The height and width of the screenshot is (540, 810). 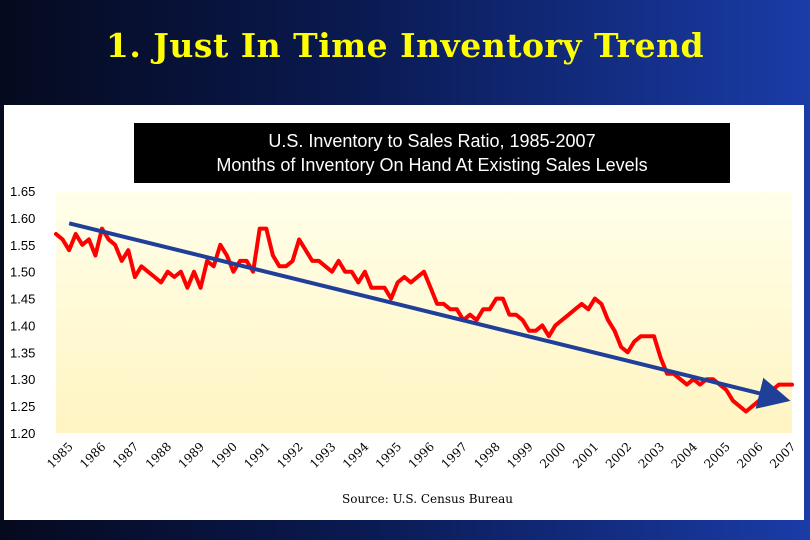 I want to click on x-tick-label: 2007, so click(x=782, y=455).